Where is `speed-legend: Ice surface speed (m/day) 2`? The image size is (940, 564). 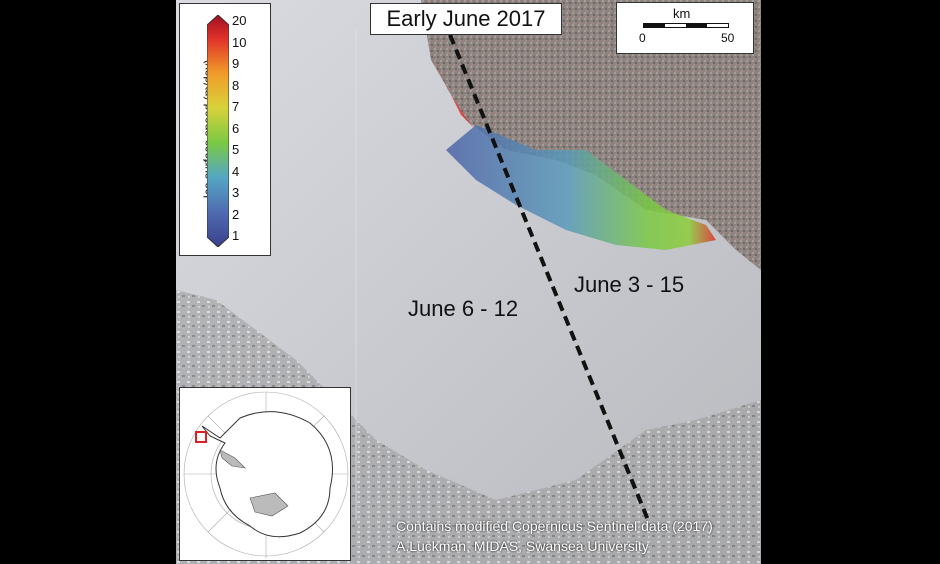
speed-legend: Ice surface speed (m/day) 2 is located at coordinates (225, 129).